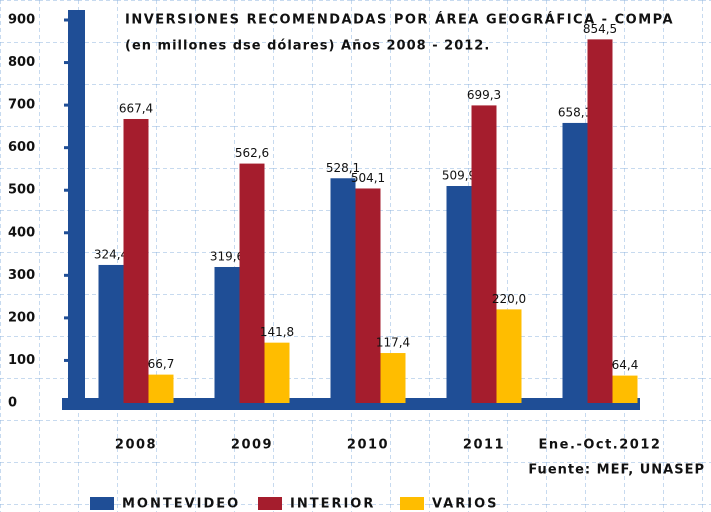 This screenshot has width=711, height=512. I want to click on x-tick-label: 2010, so click(368, 445).